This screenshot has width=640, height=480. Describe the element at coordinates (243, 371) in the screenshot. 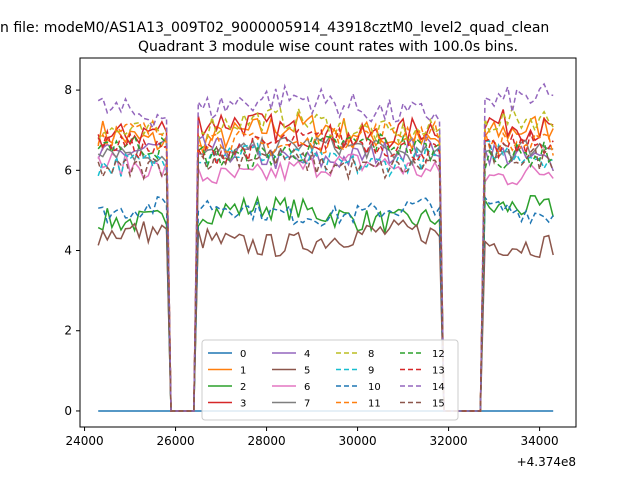

I see `legend-label: 1` at that location.